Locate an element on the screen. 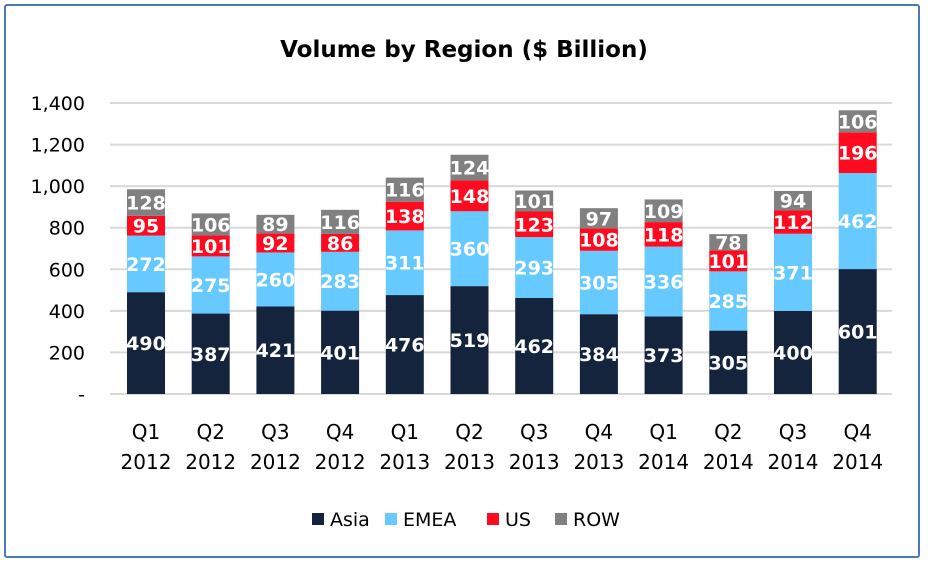 The width and height of the screenshot is (928, 566). y-tick-label: 800 is located at coordinates (67, 229).